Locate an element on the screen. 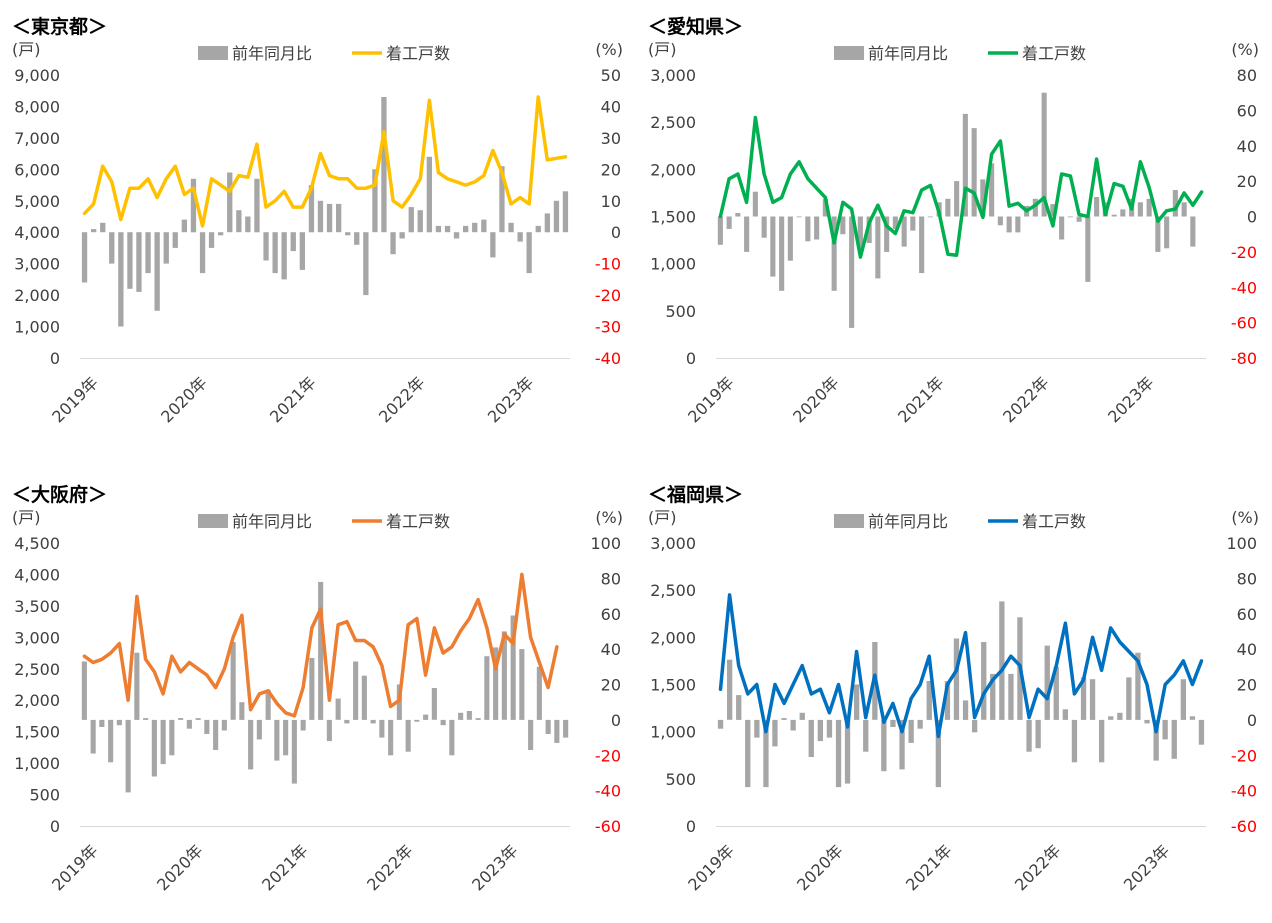  left-tick-label: 1,000 is located at coordinates (673, 732).